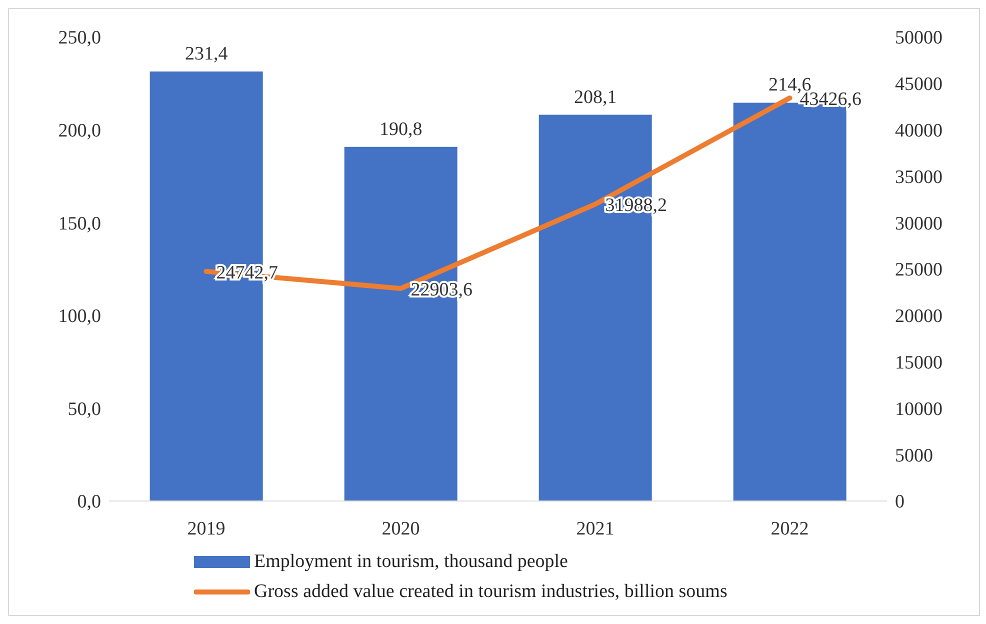  I want to click on y2-tick-label: 30000, so click(918, 223).